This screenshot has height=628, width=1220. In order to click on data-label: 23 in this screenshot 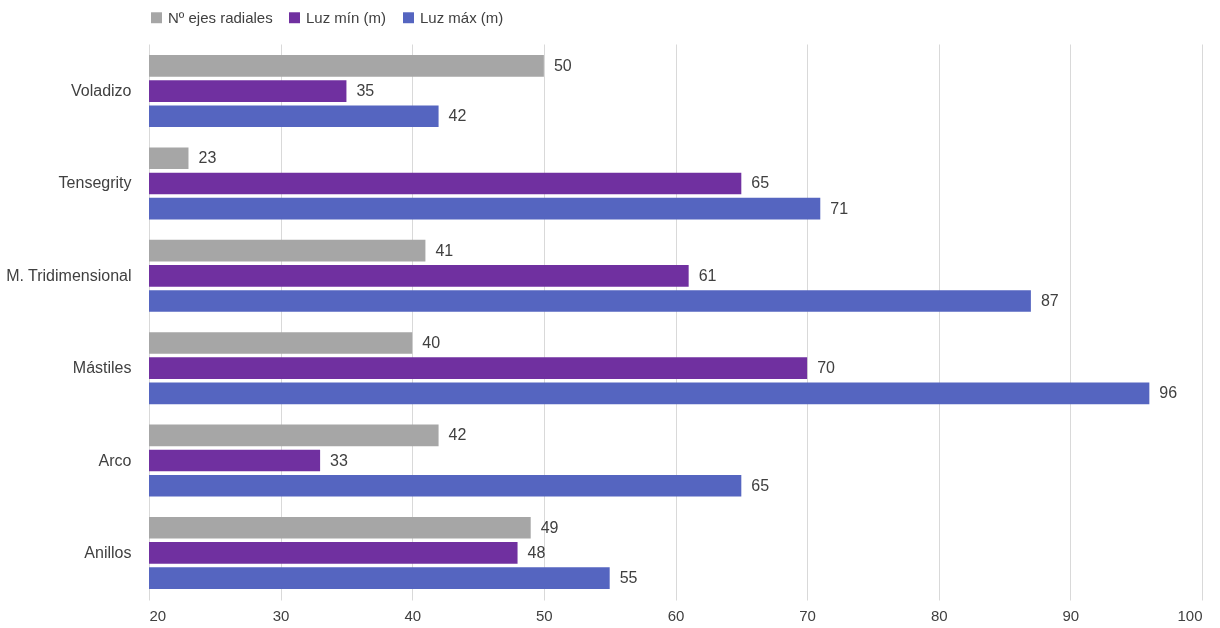, I will do `click(207, 158)`.